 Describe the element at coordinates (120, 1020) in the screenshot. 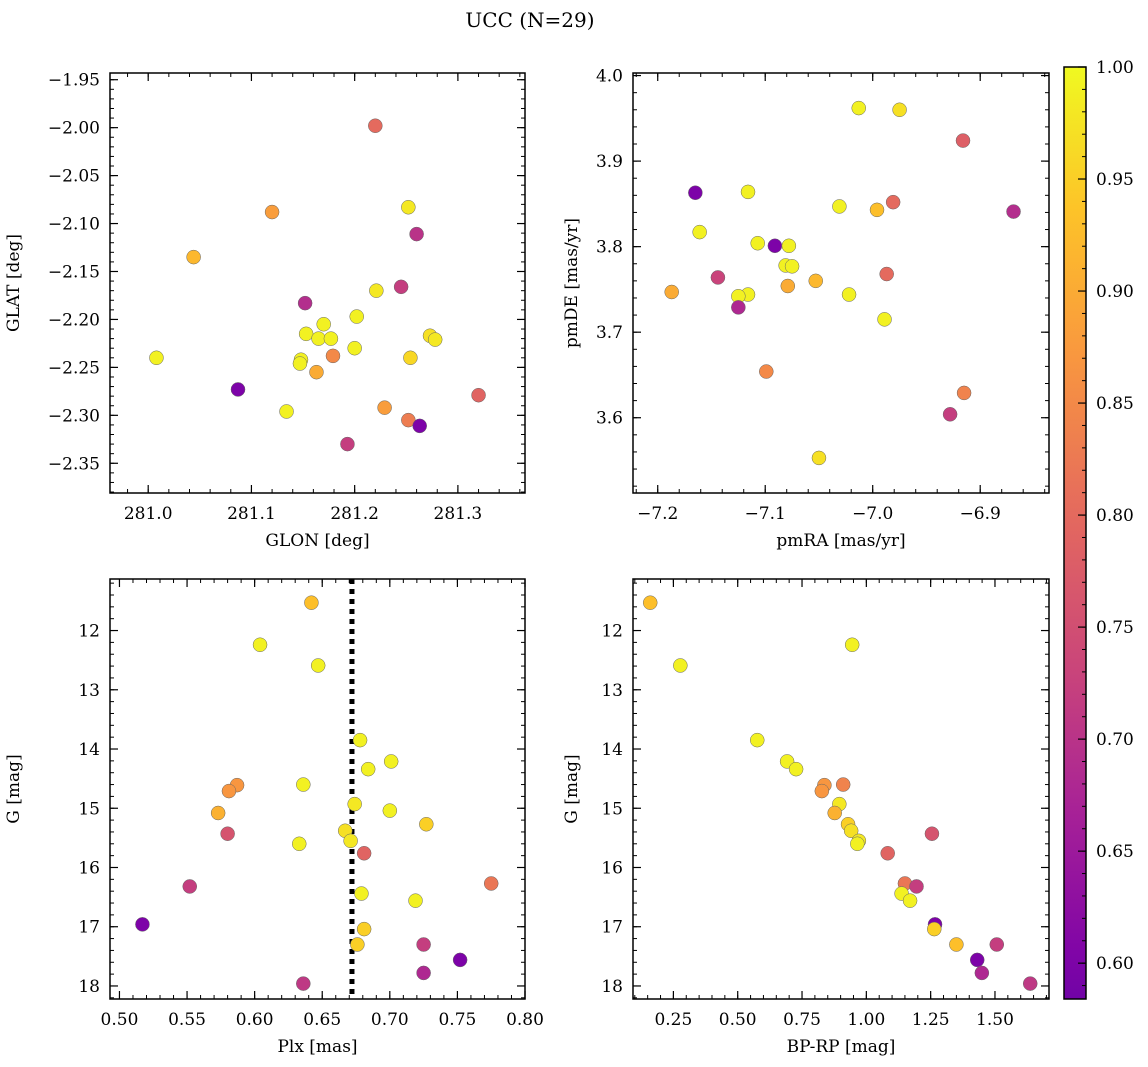

I see `x-tick-label: 0.50` at that location.